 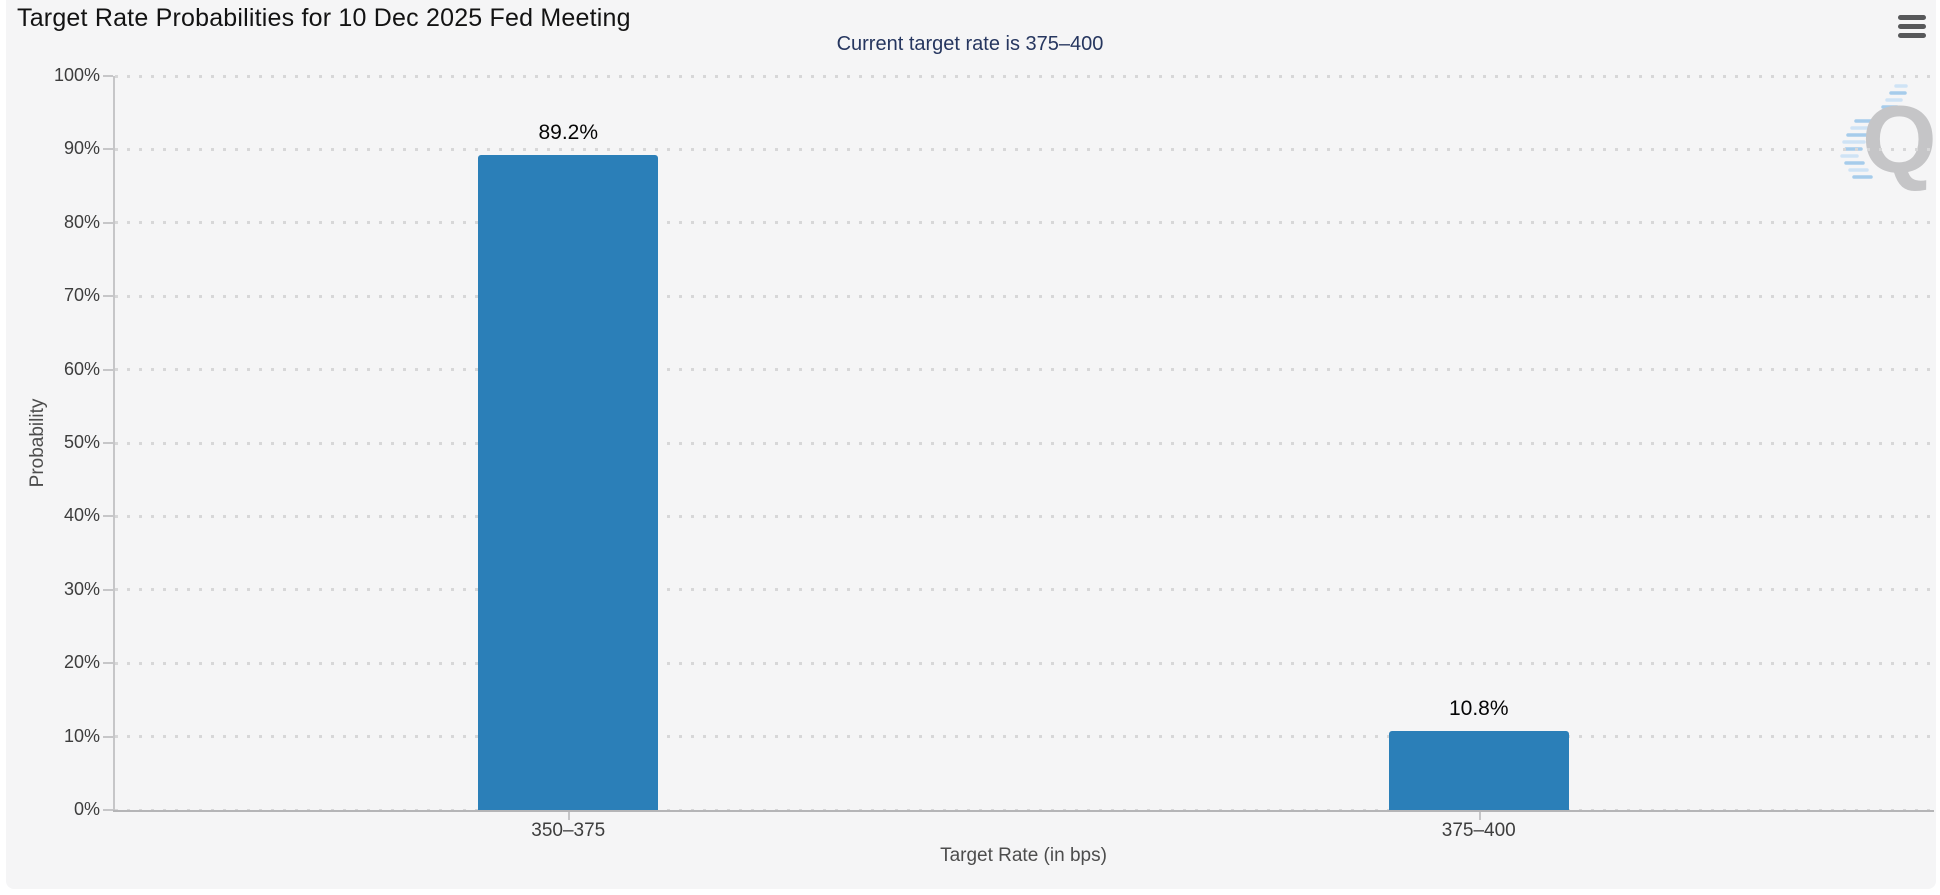 What do you see at coordinates (1023, 855) in the screenshot?
I see `x-axis-title: Target Rate (in bps)` at bounding box center [1023, 855].